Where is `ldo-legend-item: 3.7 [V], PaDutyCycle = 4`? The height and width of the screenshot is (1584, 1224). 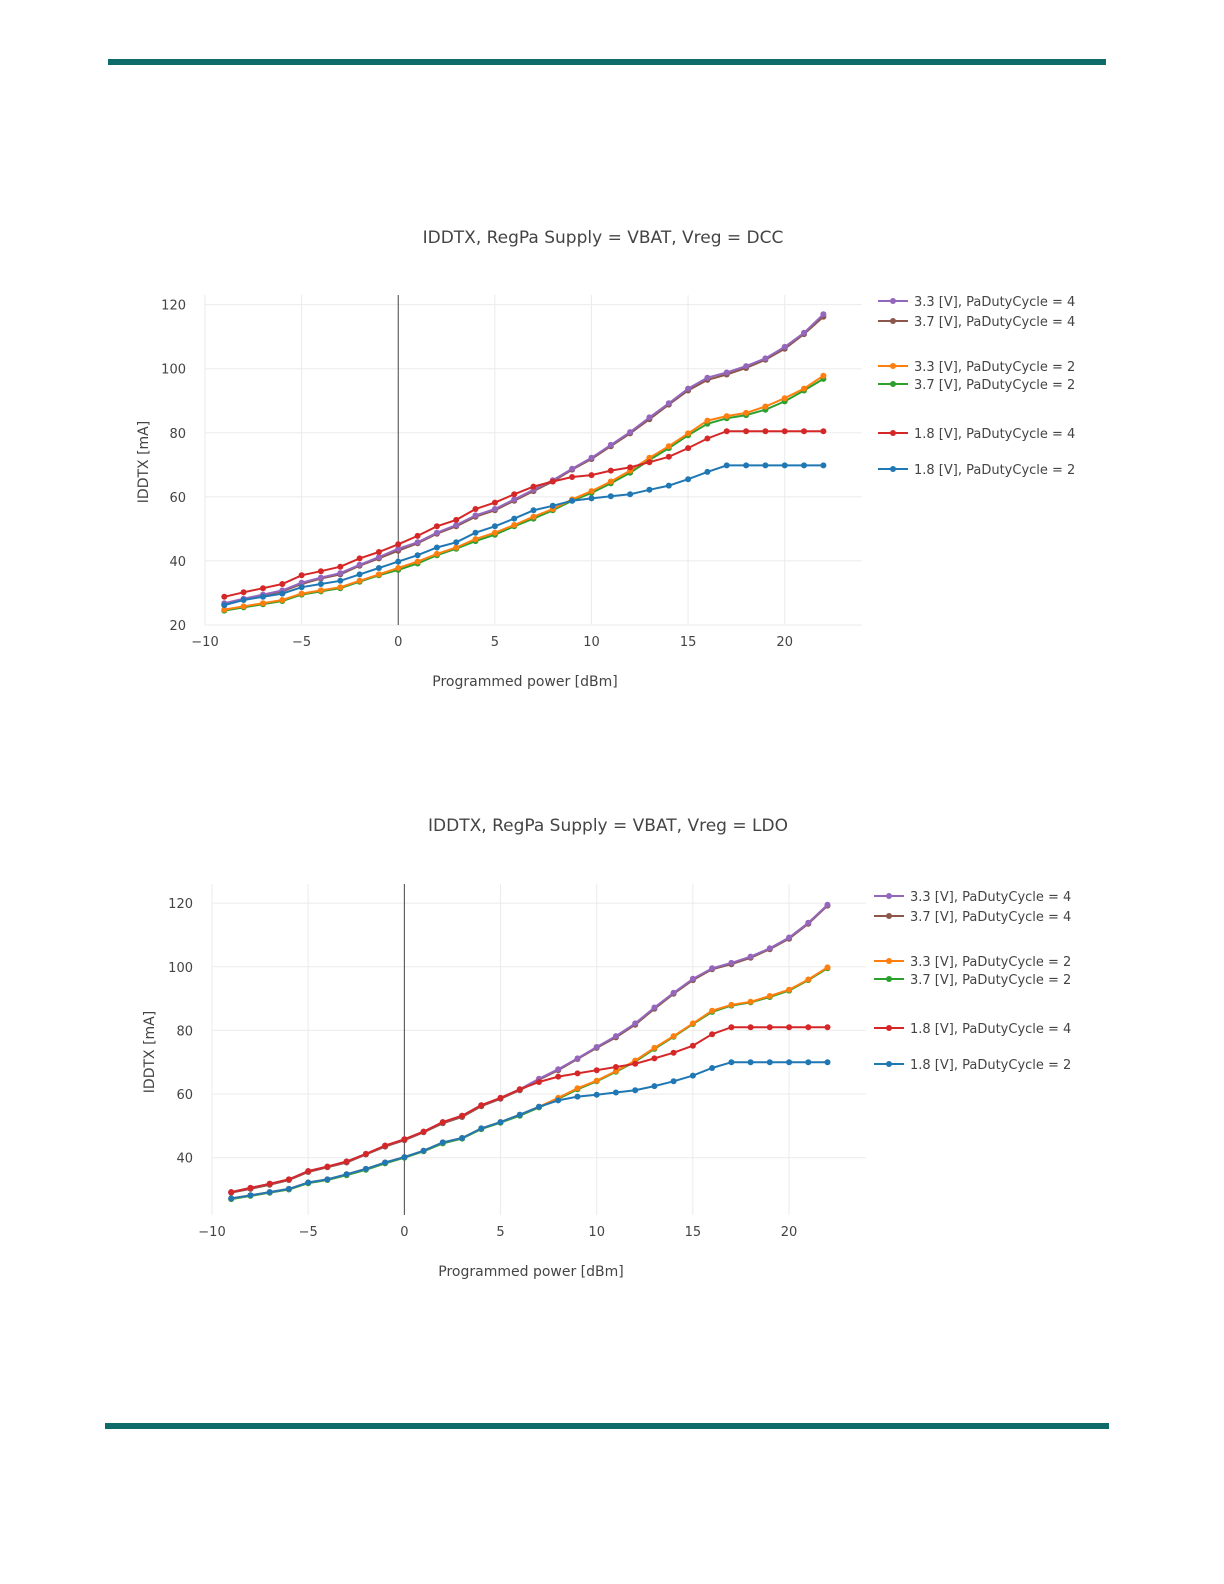 ldo-legend-item: 3.7 [V], PaDutyCycle = 4 is located at coordinates (972, 917).